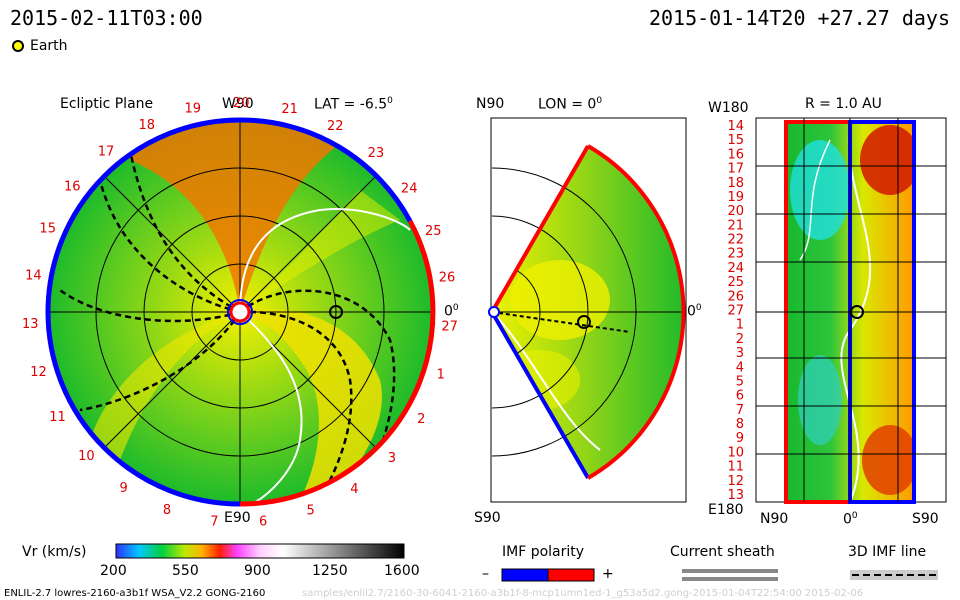 This screenshot has width=960, height=600. Describe the element at coordinates (449, 326) in the screenshot. I see `carrington-tick-label: 27` at that location.